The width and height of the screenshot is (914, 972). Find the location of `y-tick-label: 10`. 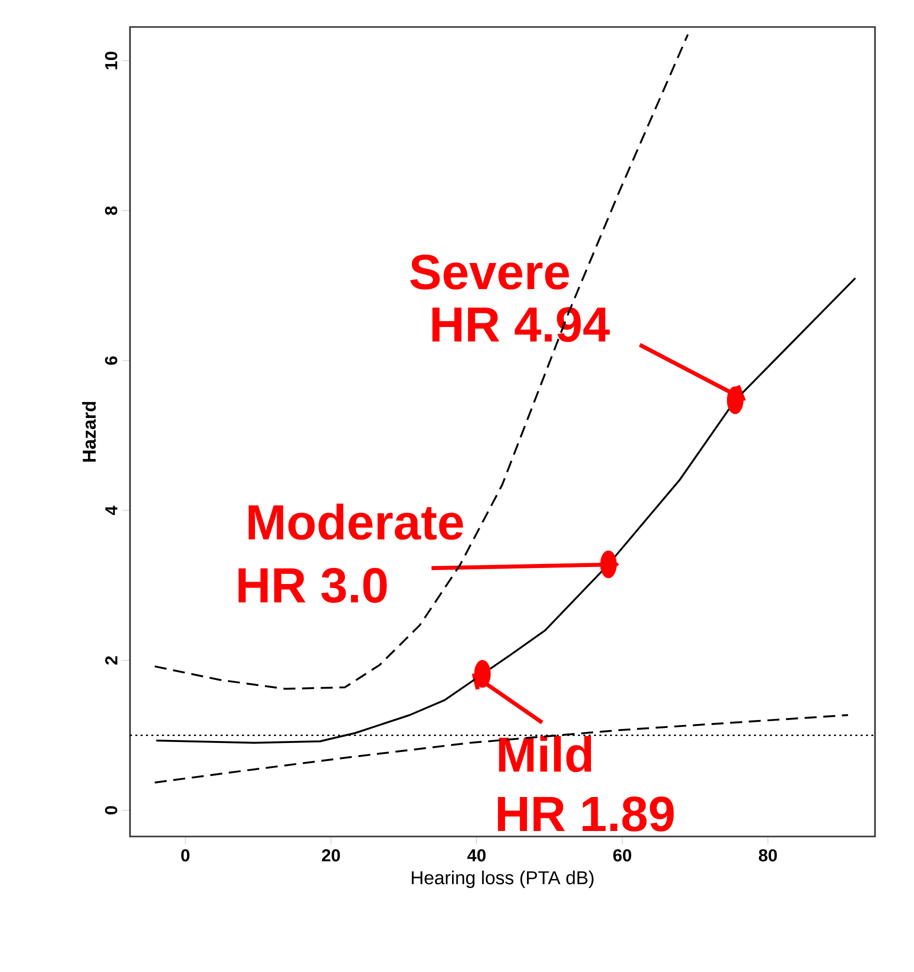

y-tick-label: 10 is located at coordinates (111, 61).